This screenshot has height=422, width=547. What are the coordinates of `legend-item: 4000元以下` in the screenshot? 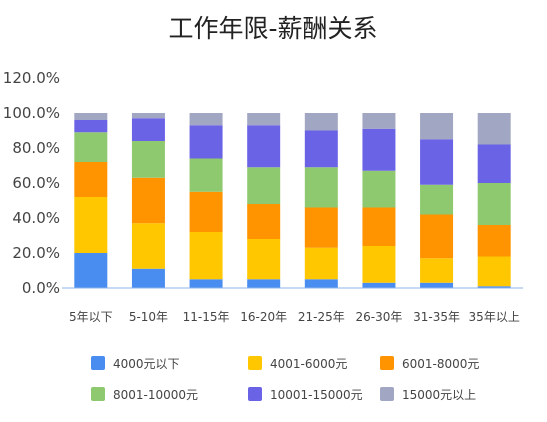 It's located at (135, 363).